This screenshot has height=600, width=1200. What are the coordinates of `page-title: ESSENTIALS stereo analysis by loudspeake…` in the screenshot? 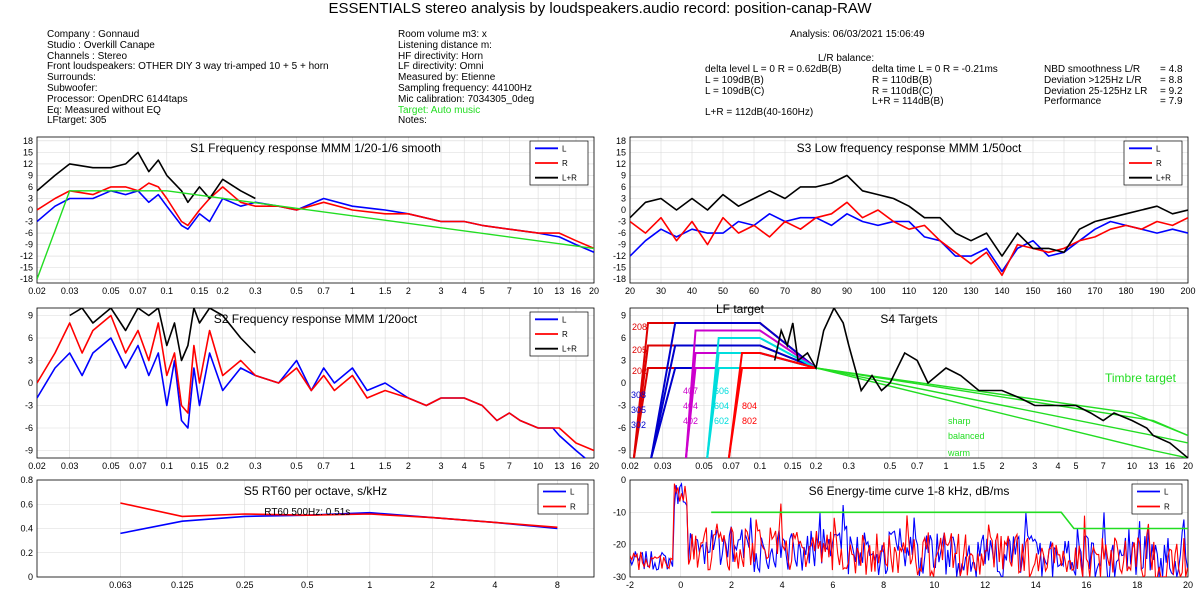 It's located at (600, 8).